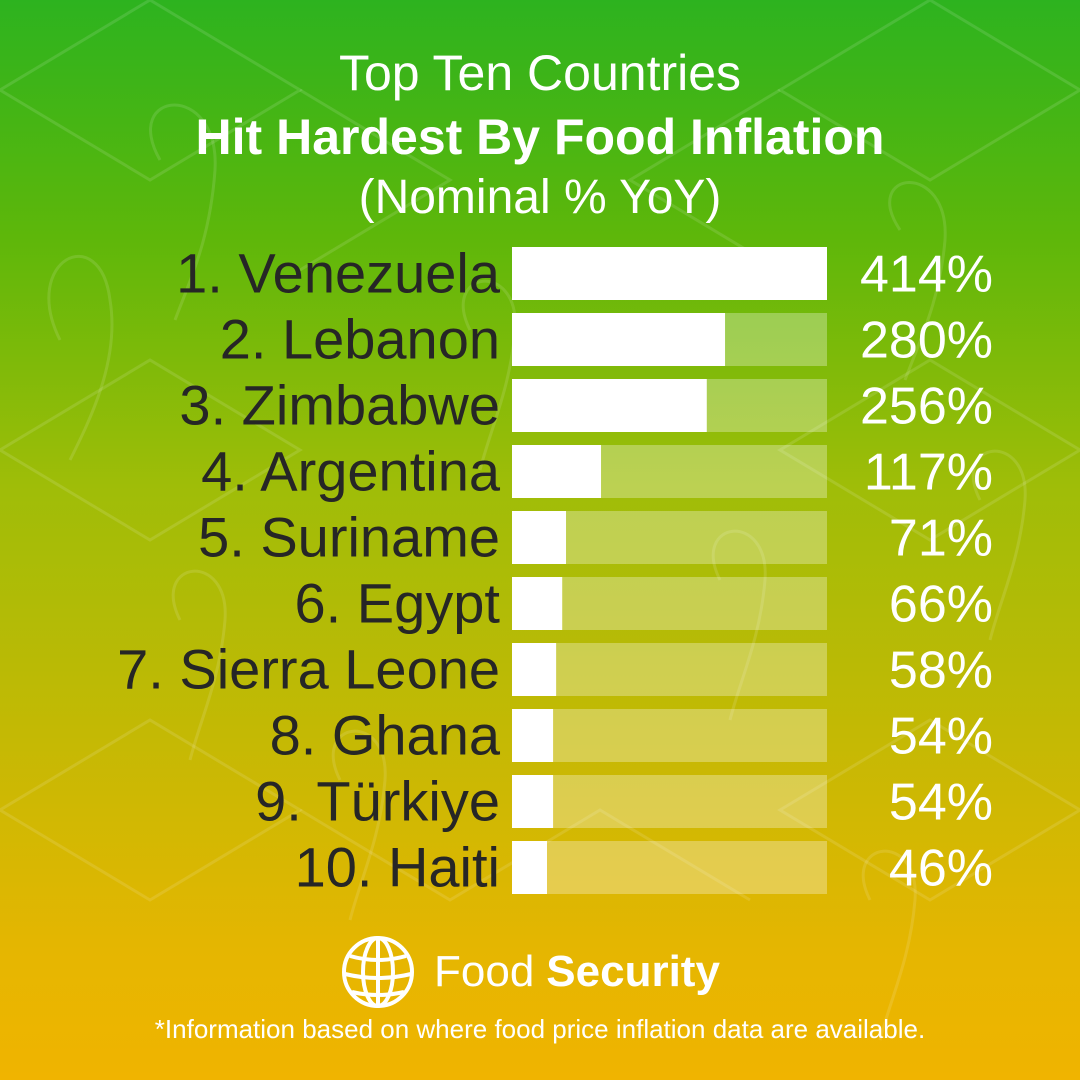 This screenshot has height=1080, width=1080. What do you see at coordinates (378, 972) in the screenshot?
I see `globe-icon` at bounding box center [378, 972].